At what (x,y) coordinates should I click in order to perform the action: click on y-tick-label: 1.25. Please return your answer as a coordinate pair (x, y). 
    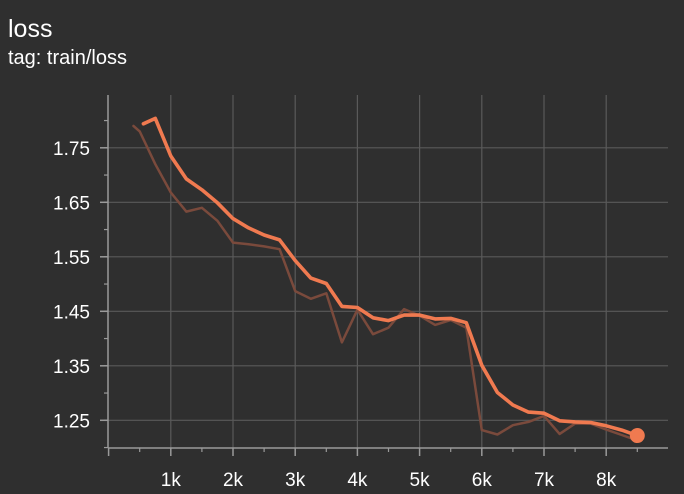
    Looking at the image, I should click on (71, 421).